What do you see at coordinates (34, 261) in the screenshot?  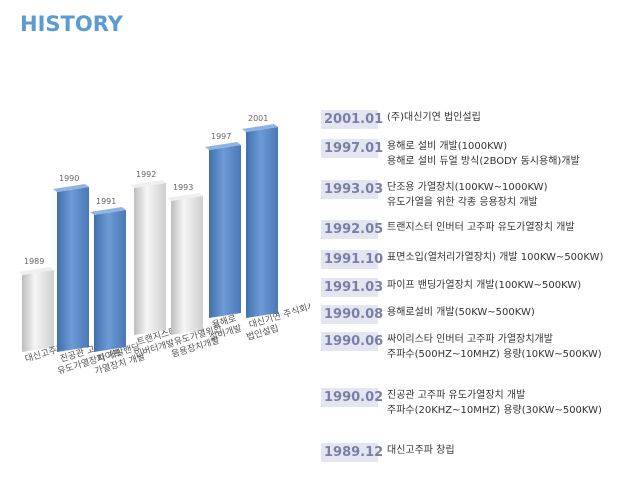 I see `bar-year-label: 1989` at bounding box center [34, 261].